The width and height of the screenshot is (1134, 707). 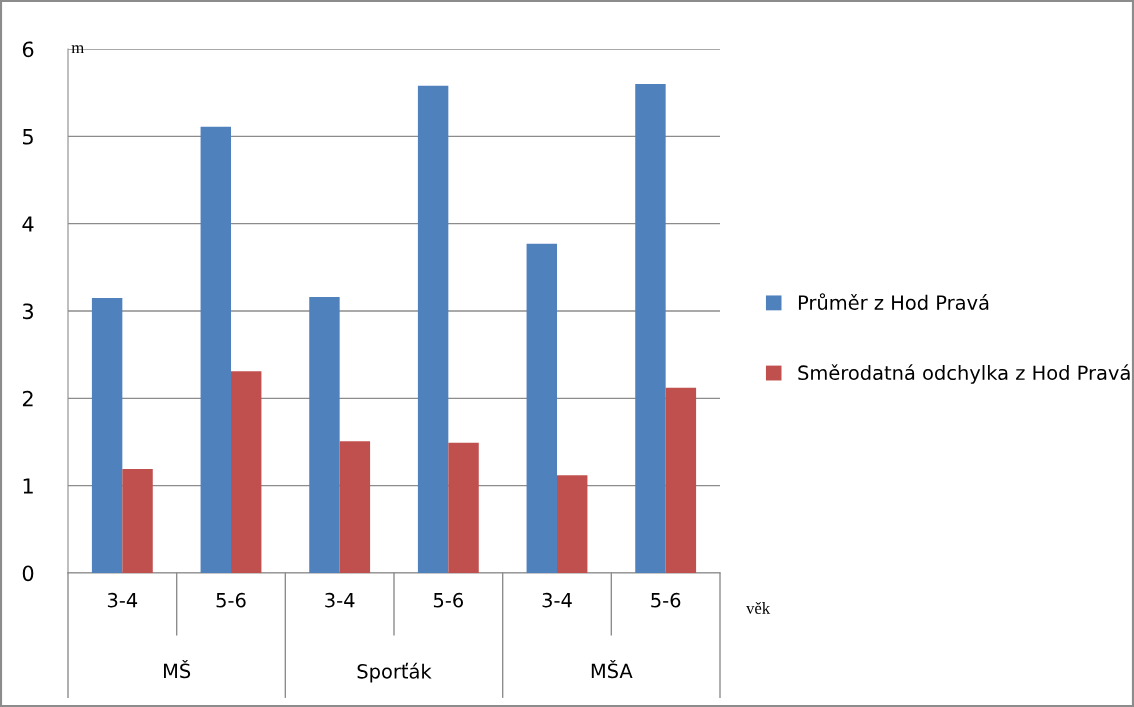 What do you see at coordinates (28, 137) in the screenshot?
I see `y-tick-label: 5` at bounding box center [28, 137].